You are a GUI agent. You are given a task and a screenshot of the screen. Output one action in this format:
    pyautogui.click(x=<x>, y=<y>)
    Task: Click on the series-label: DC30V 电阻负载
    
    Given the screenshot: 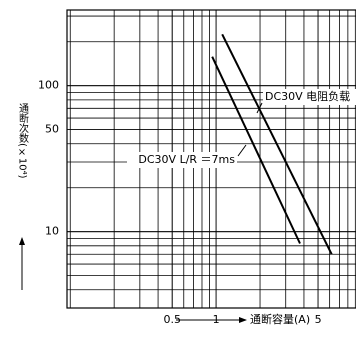 What is the action you would take?
    pyautogui.click(x=307, y=96)
    